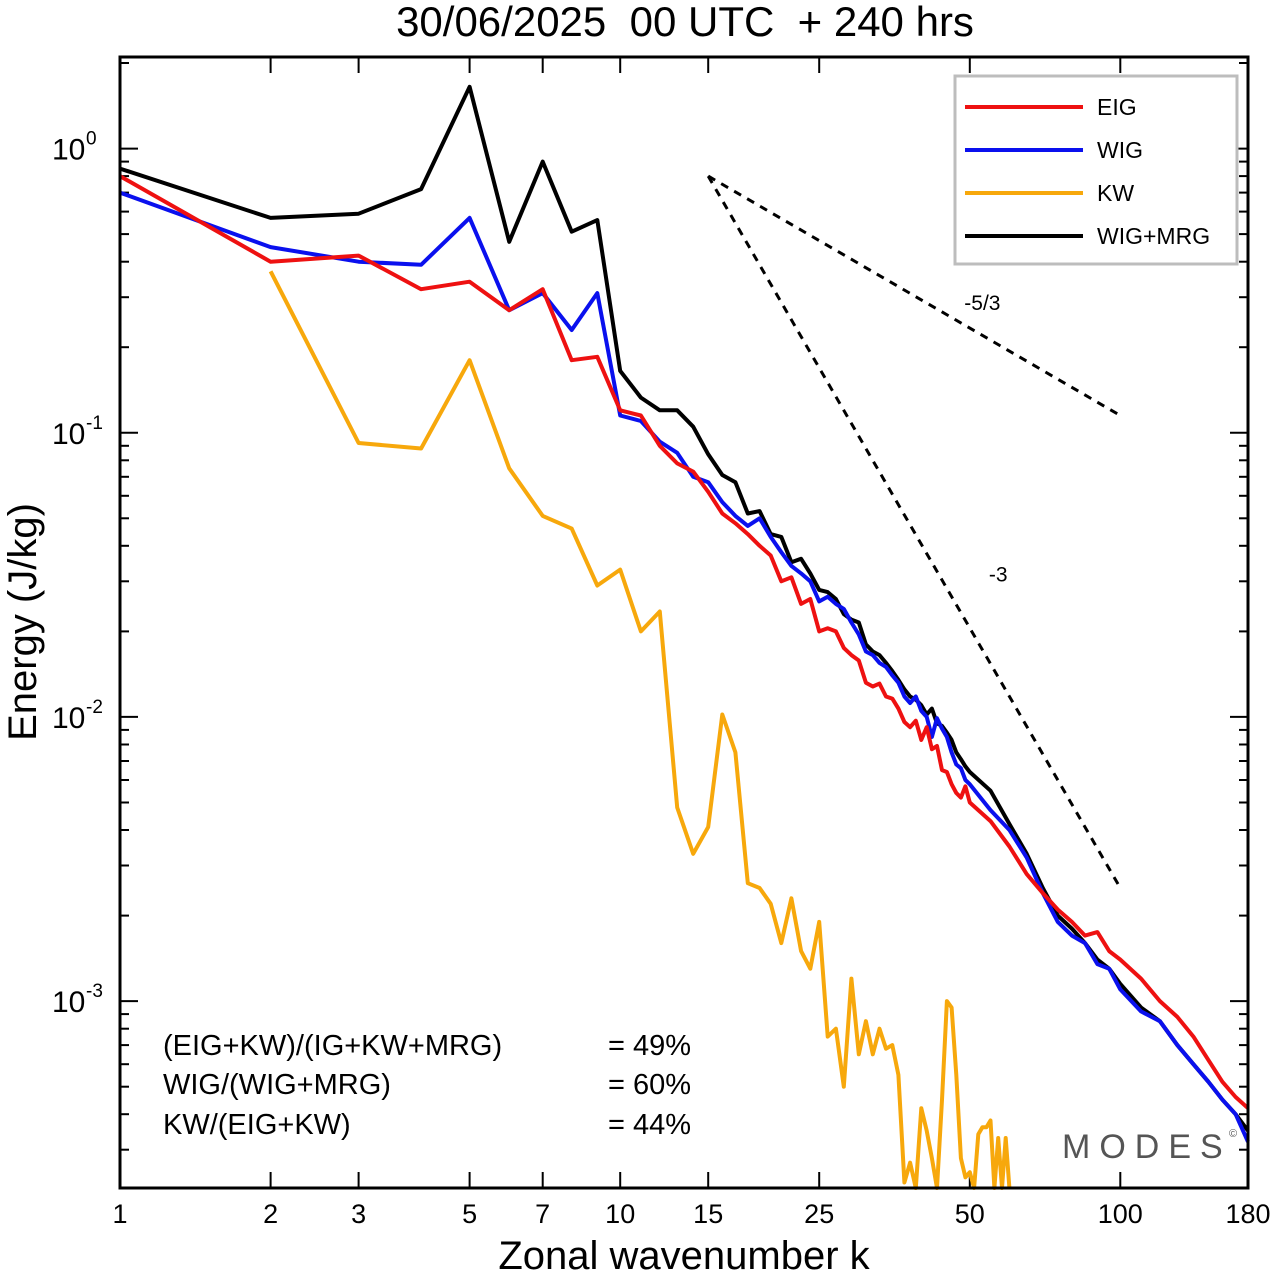 The image size is (1280, 1281). I want to click on legend-label: WIG+MRG, so click(1153, 236).